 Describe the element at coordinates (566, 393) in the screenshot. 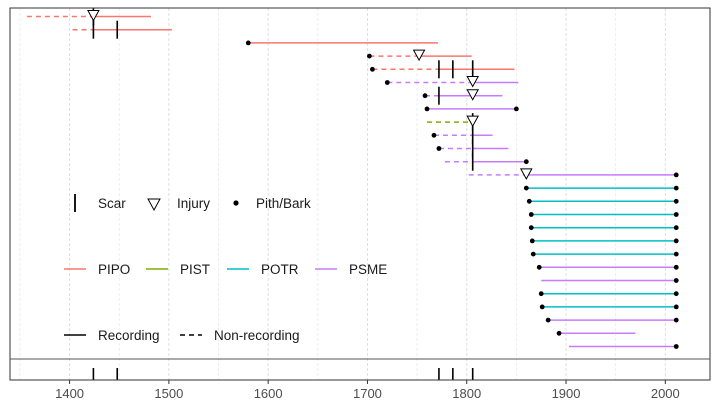

I see `x-tick-label: 1900` at that location.